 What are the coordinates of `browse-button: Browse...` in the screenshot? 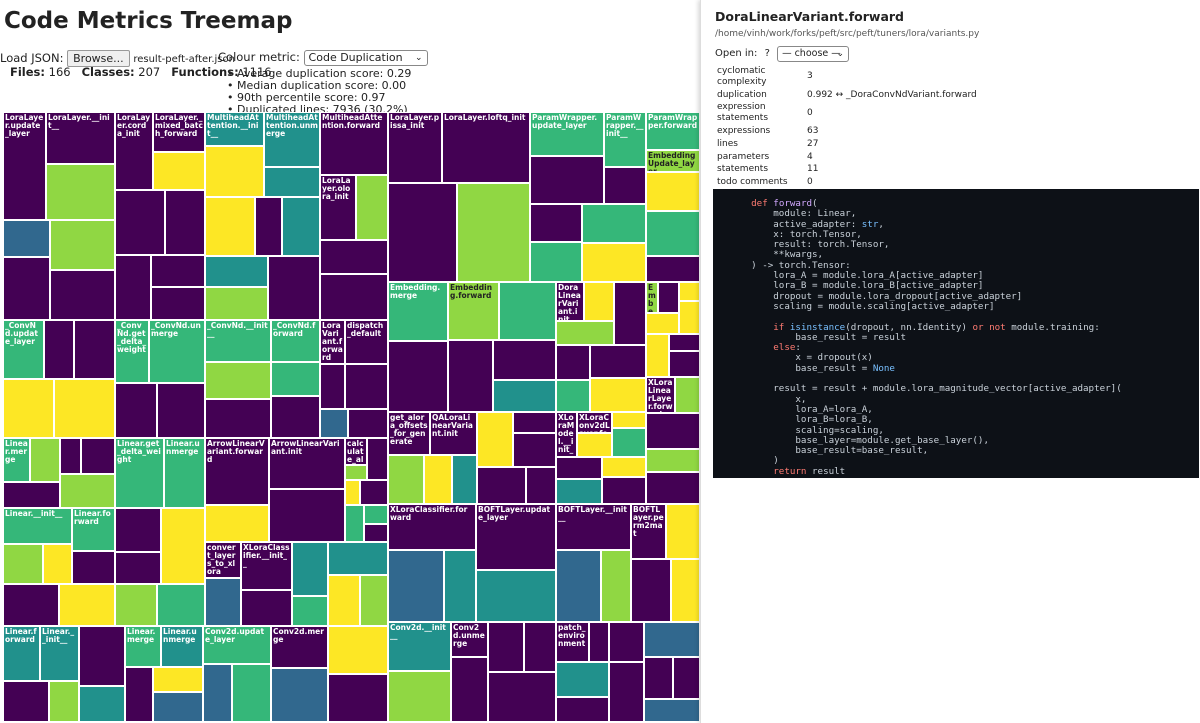 It's located at (98, 58).